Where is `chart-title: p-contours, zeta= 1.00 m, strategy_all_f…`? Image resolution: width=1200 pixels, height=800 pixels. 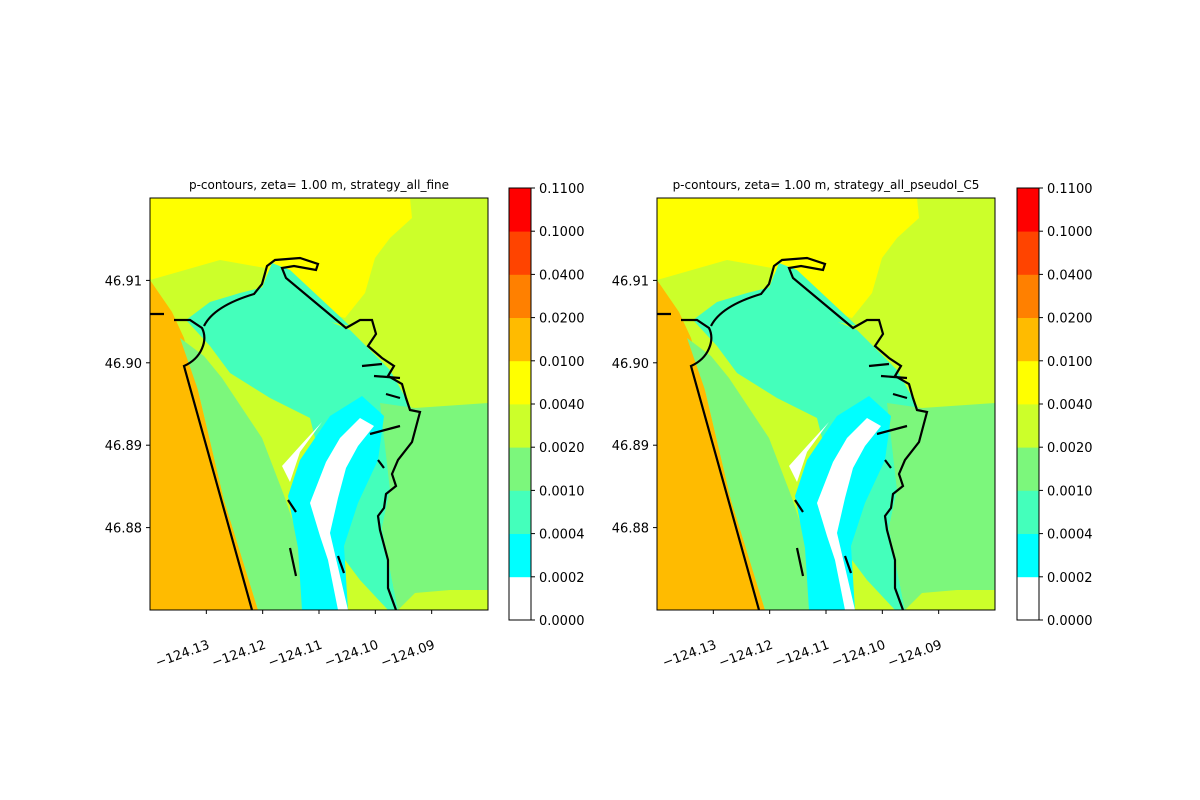 chart-title: p-contours, zeta= 1.00 m, strategy_all_f… is located at coordinates (319, 185).